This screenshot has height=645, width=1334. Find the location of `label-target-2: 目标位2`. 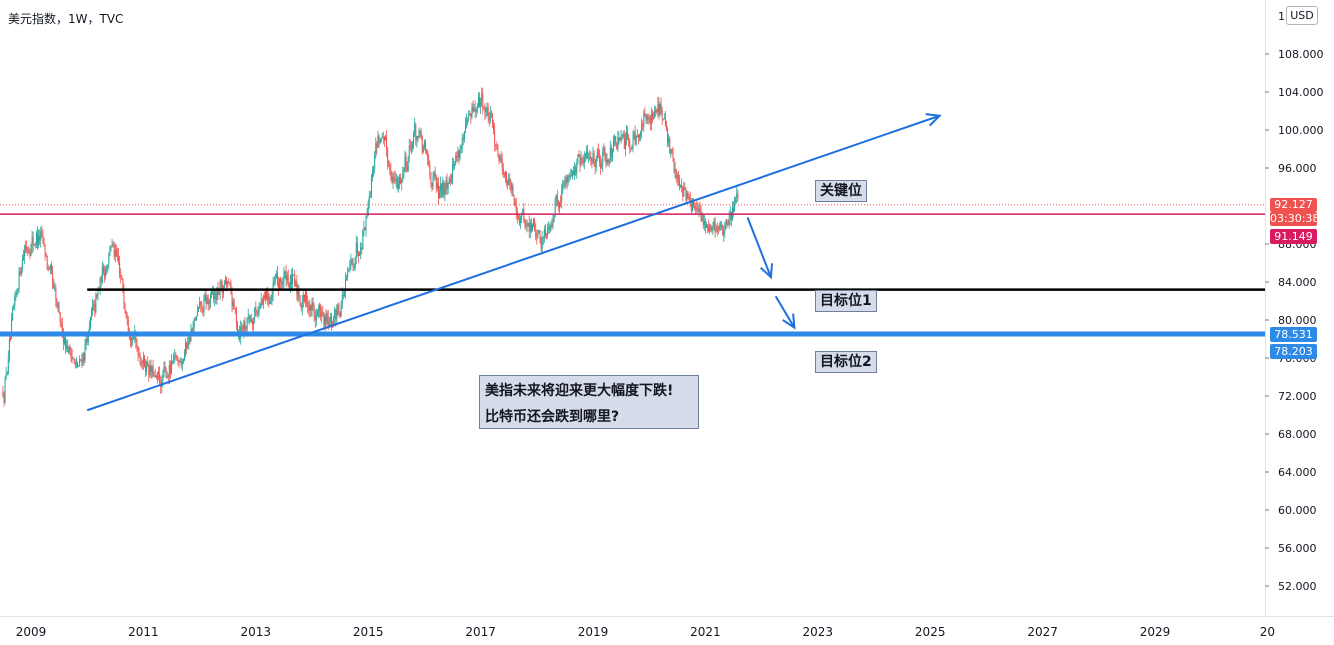

label-target-2: 目标位2 is located at coordinates (846, 362).